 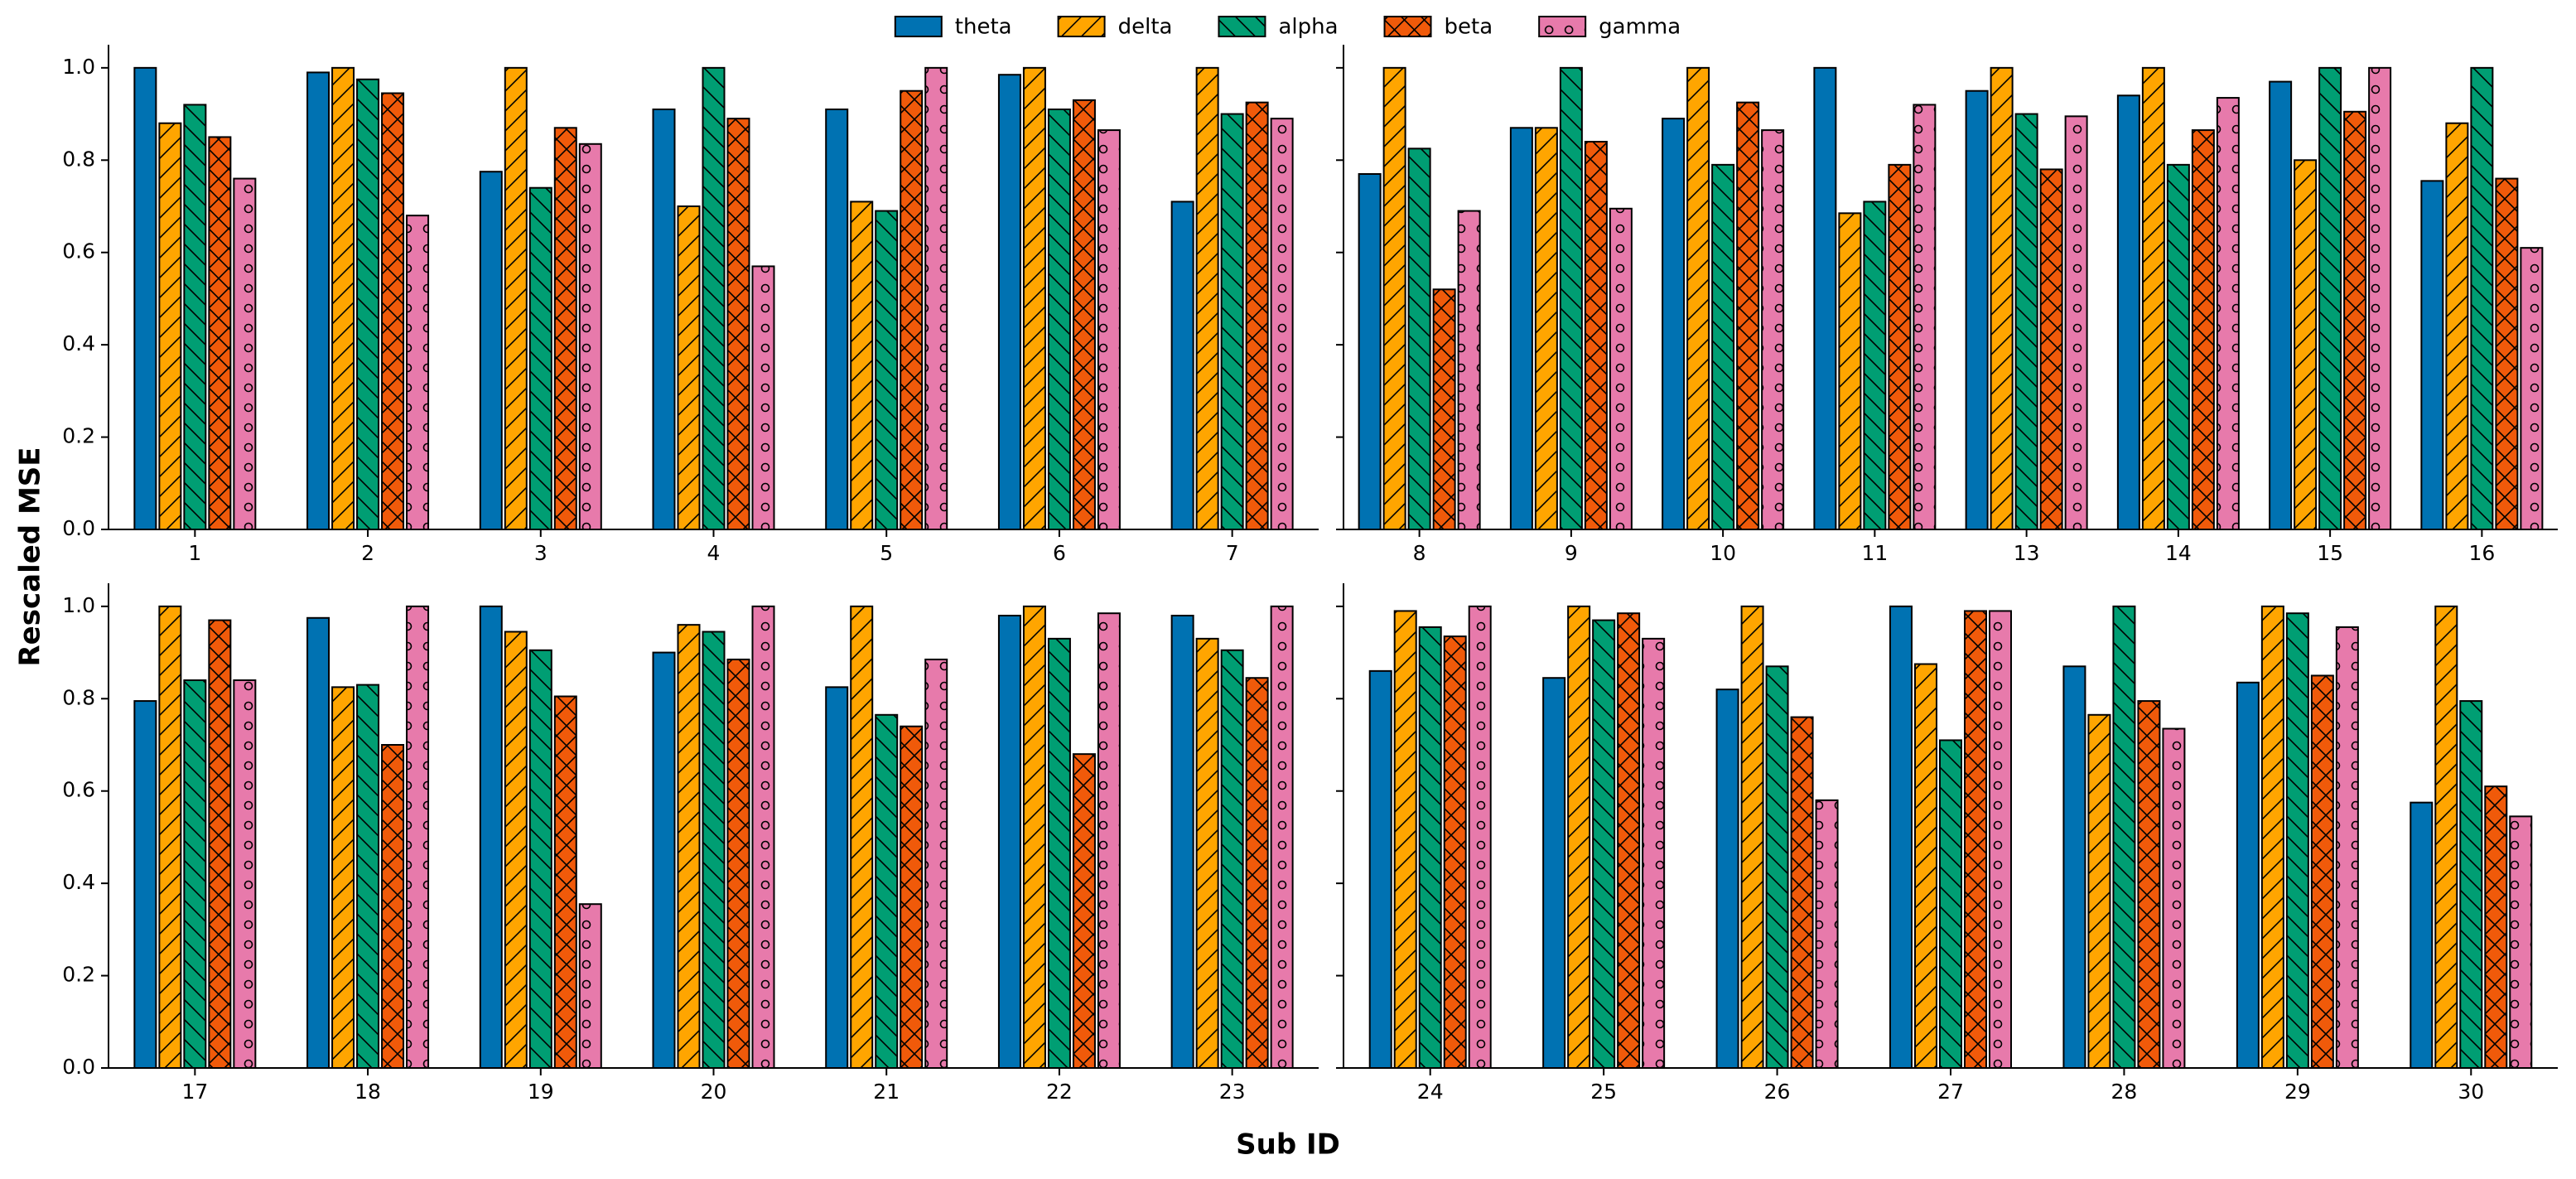 What do you see at coordinates (78, 343) in the screenshot?
I see `y-tick-label: 0.4` at bounding box center [78, 343].